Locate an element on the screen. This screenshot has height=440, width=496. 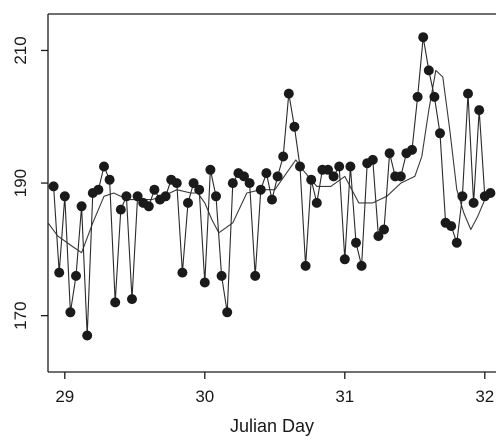
x-tick-label-30: 30 is located at coordinates (204, 396).